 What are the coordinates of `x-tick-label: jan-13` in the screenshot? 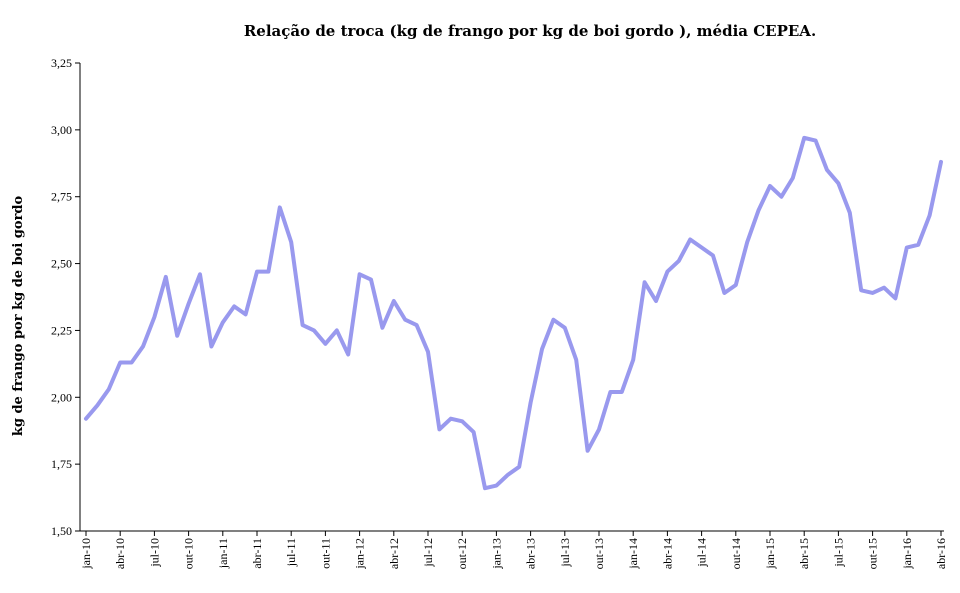 It's located at (496, 554).